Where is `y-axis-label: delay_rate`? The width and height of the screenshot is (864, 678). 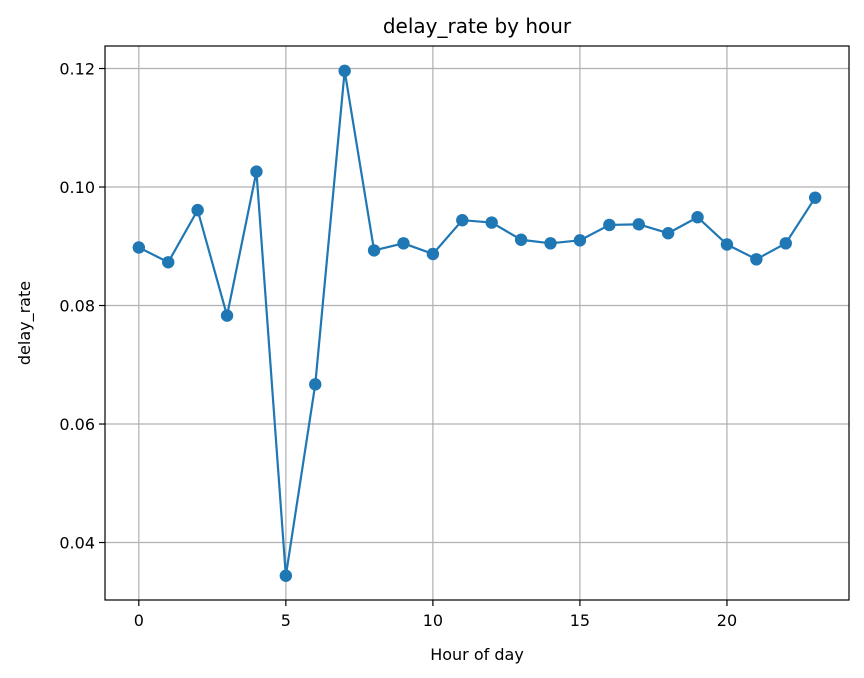
y-axis-label: delay_rate is located at coordinates (25, 323).